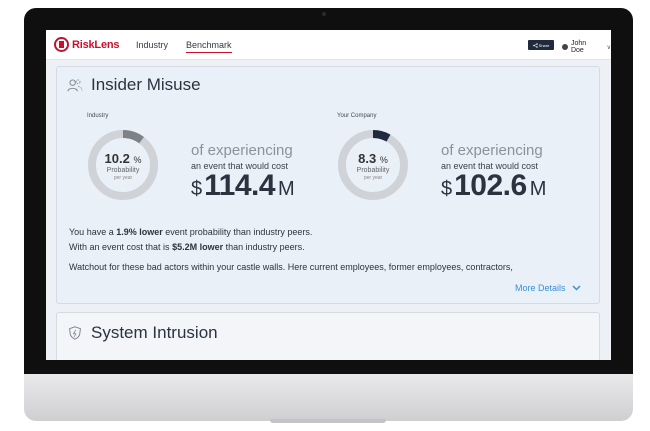  I want to click on camera, so click(324, 14).